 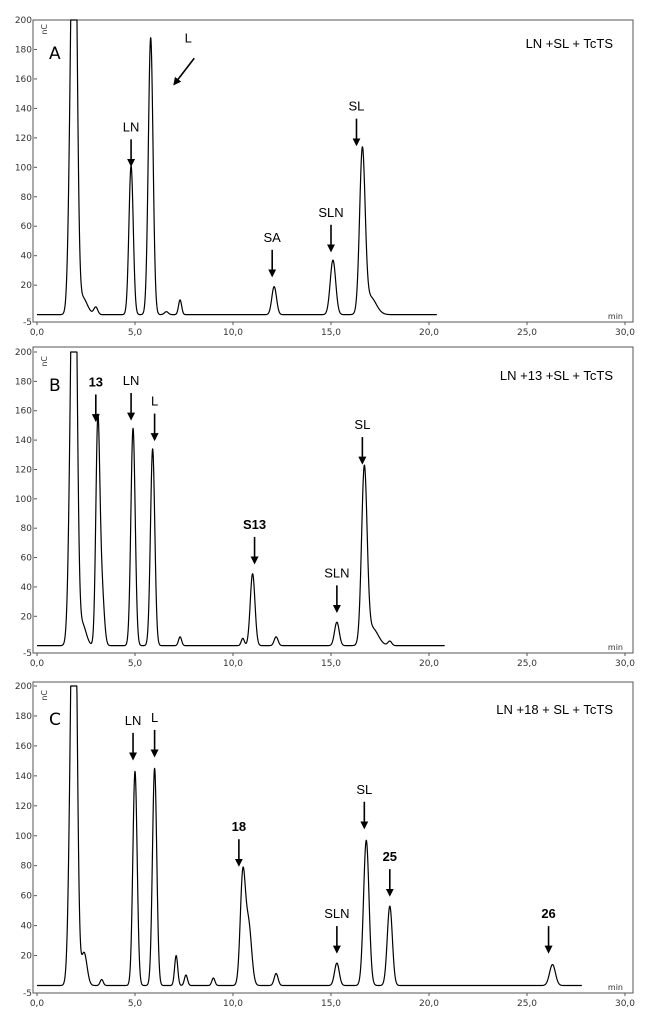 What do you see at coordinates (273, 237) in the screenshot?
I see `annotation-label: SA` at bounding box center [273, 237].